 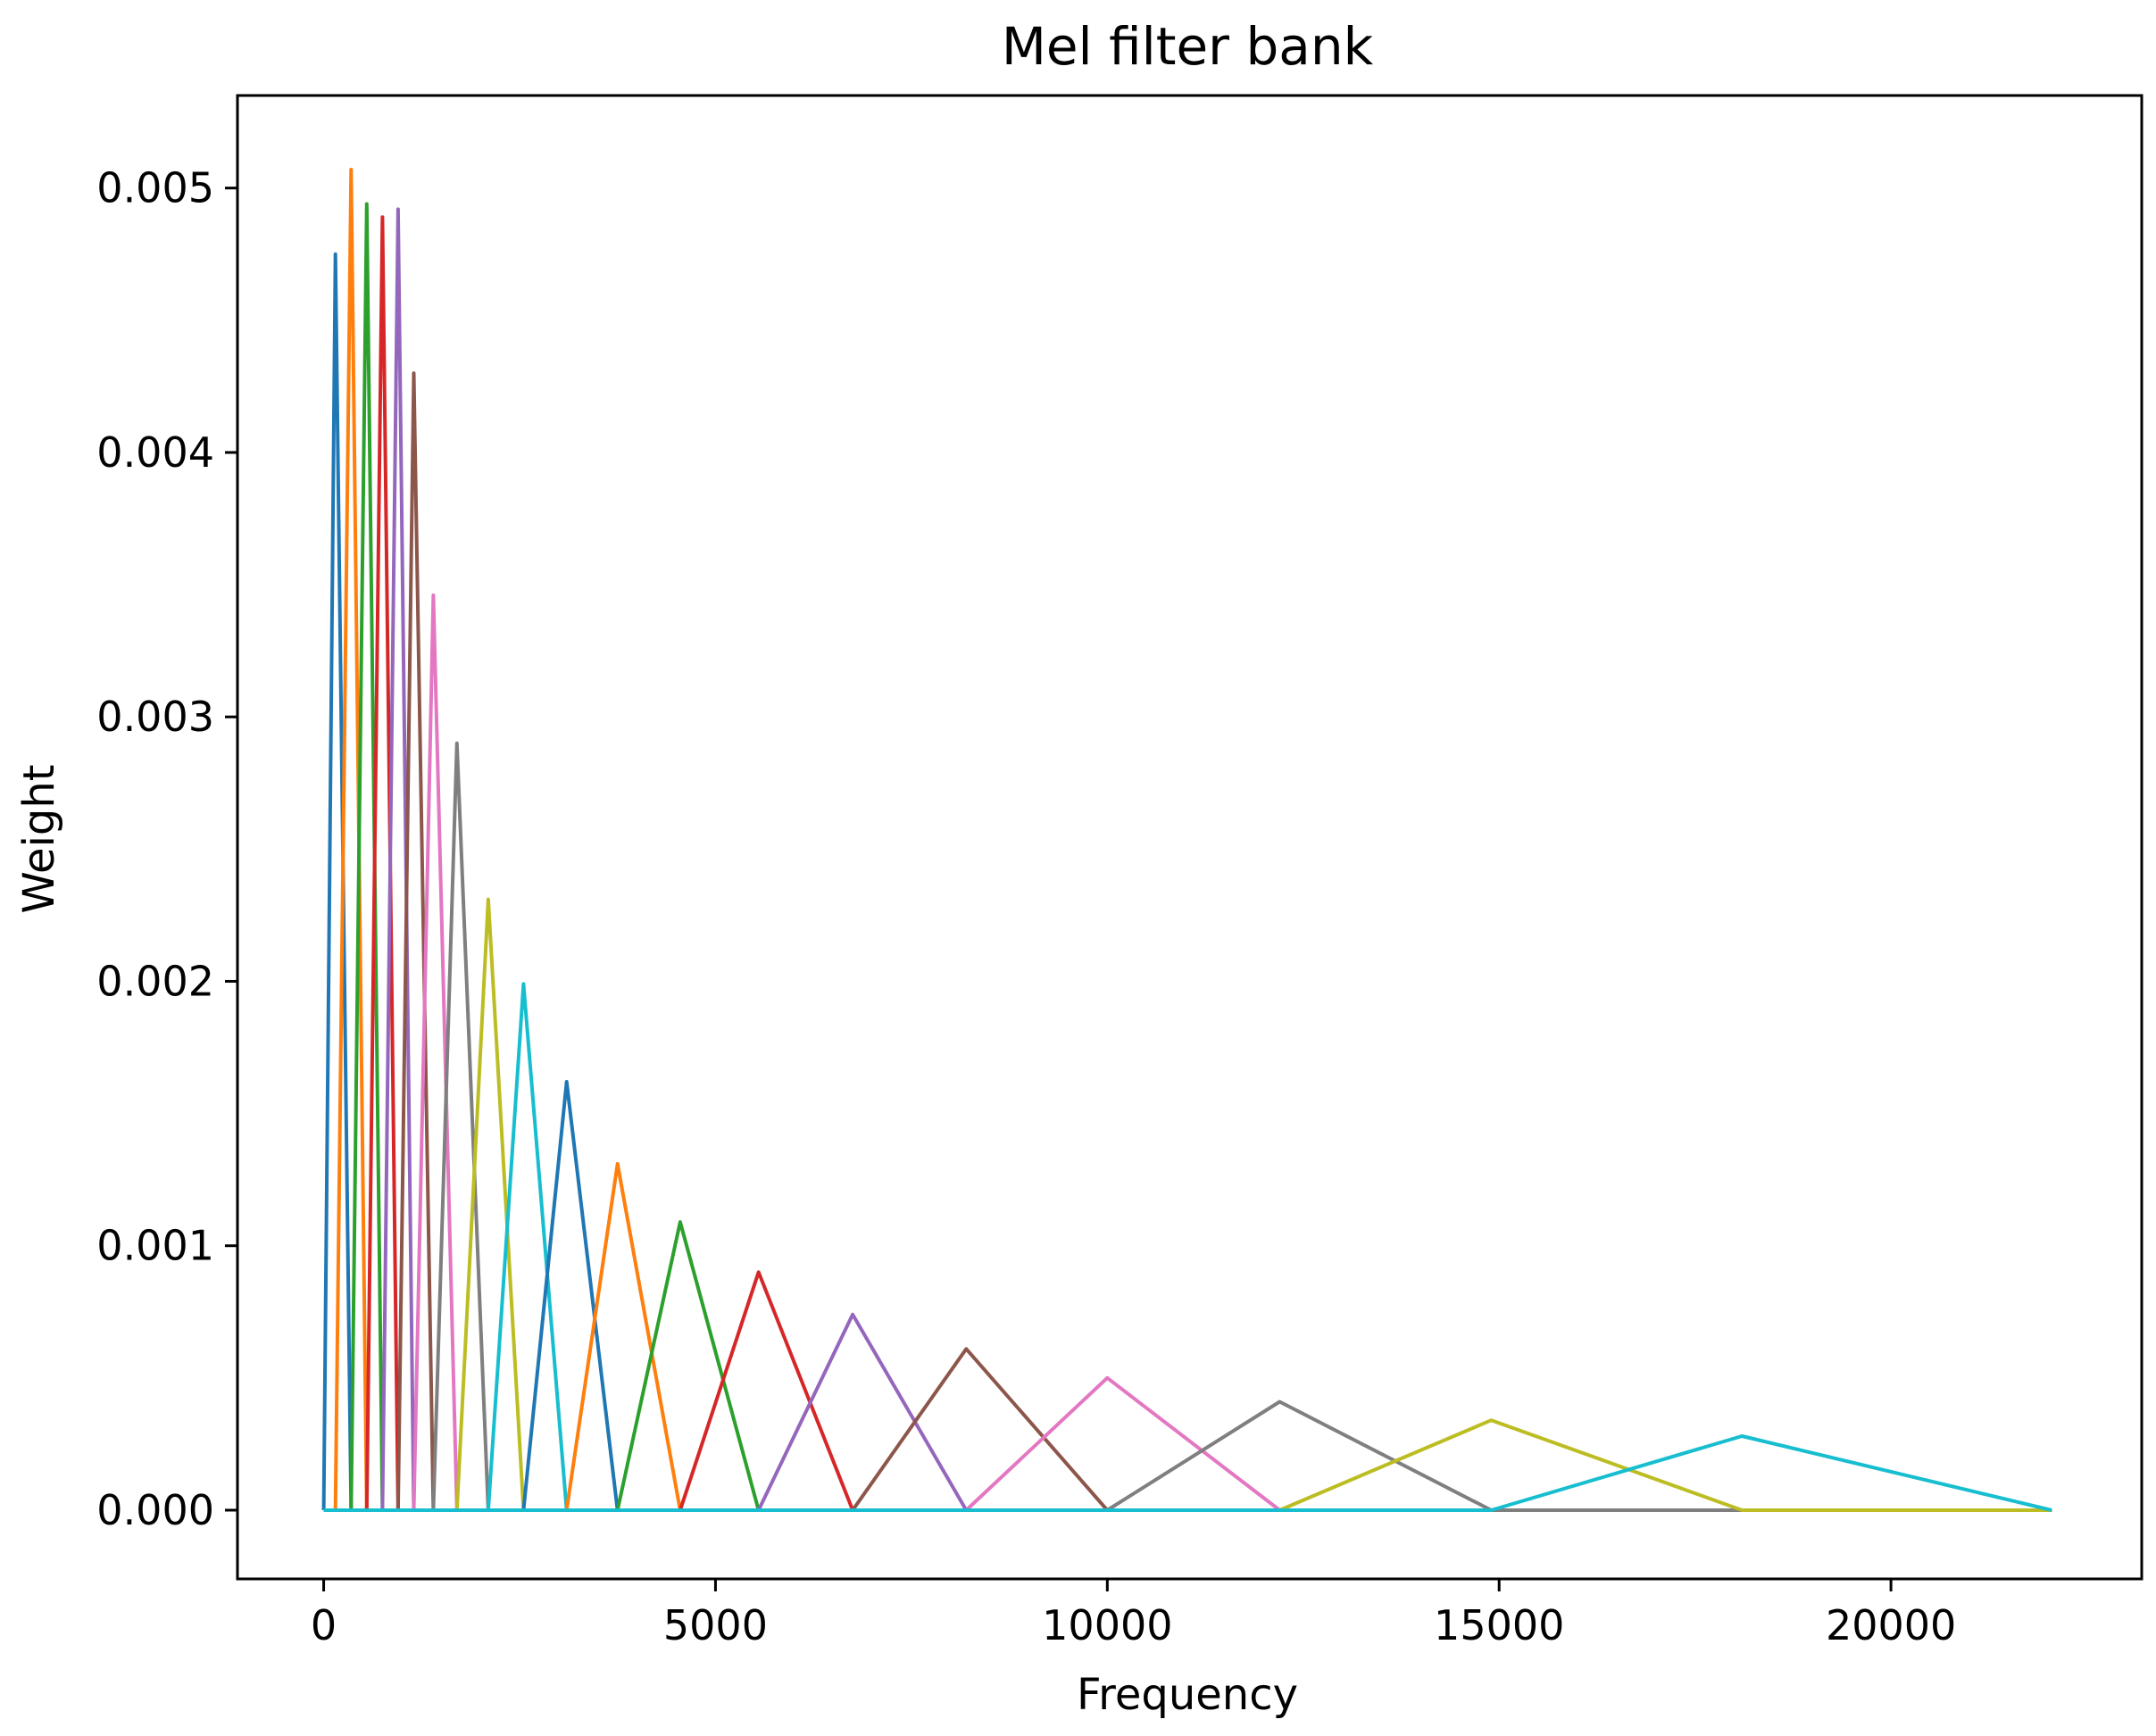 I want to click on chart-title: Mel filter bank, so click(x=1188, y=46).